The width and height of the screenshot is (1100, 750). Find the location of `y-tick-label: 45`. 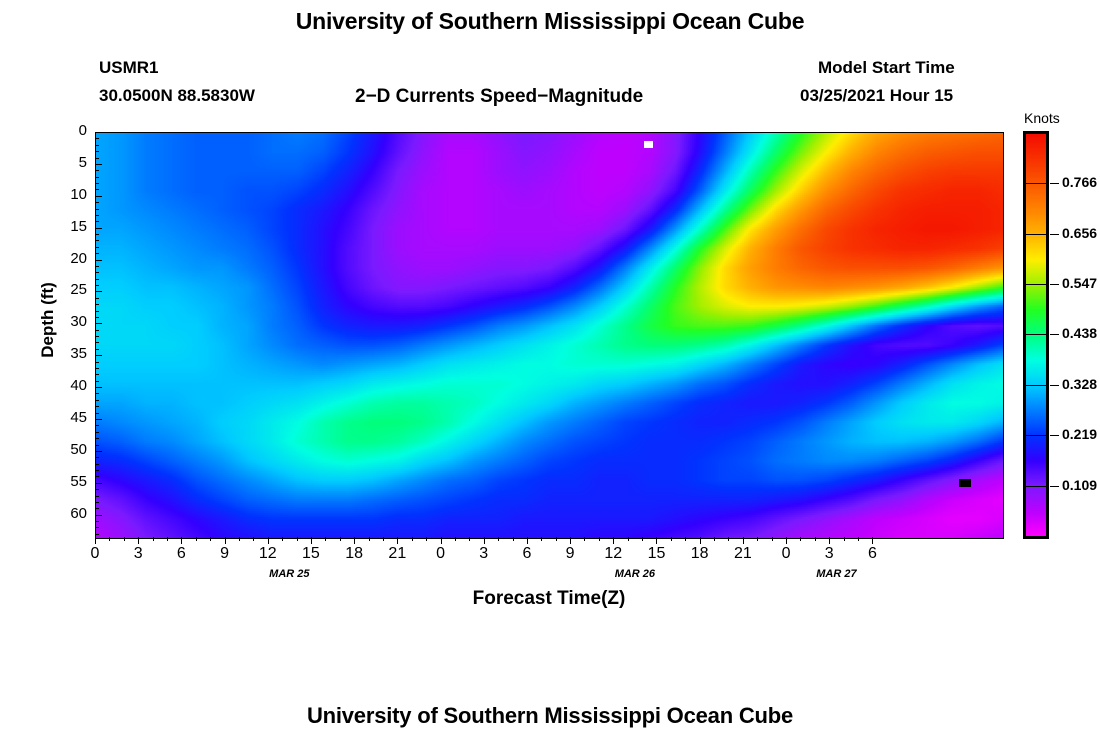

y-tick-label: 45 is located at coordinates (78, 417).